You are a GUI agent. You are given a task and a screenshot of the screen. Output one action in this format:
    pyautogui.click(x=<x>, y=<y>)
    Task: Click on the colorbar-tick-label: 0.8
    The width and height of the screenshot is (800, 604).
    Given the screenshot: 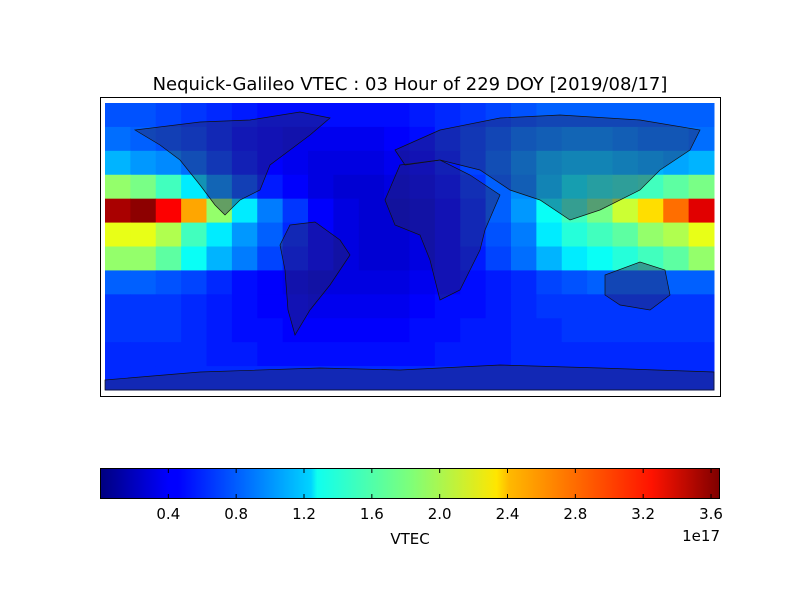 What is the action you would take?
    pyautogui.click(x=236, y=514)
    